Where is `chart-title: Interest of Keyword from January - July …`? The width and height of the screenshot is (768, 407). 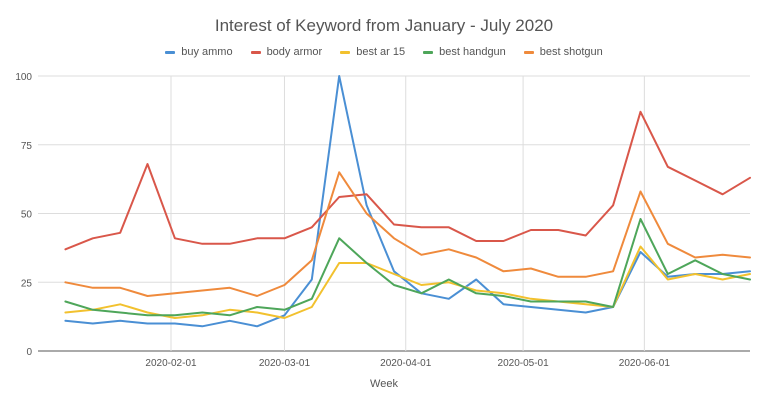
chart-title: Interest of Keyword from January - July … is located at coordinates (384, 25).